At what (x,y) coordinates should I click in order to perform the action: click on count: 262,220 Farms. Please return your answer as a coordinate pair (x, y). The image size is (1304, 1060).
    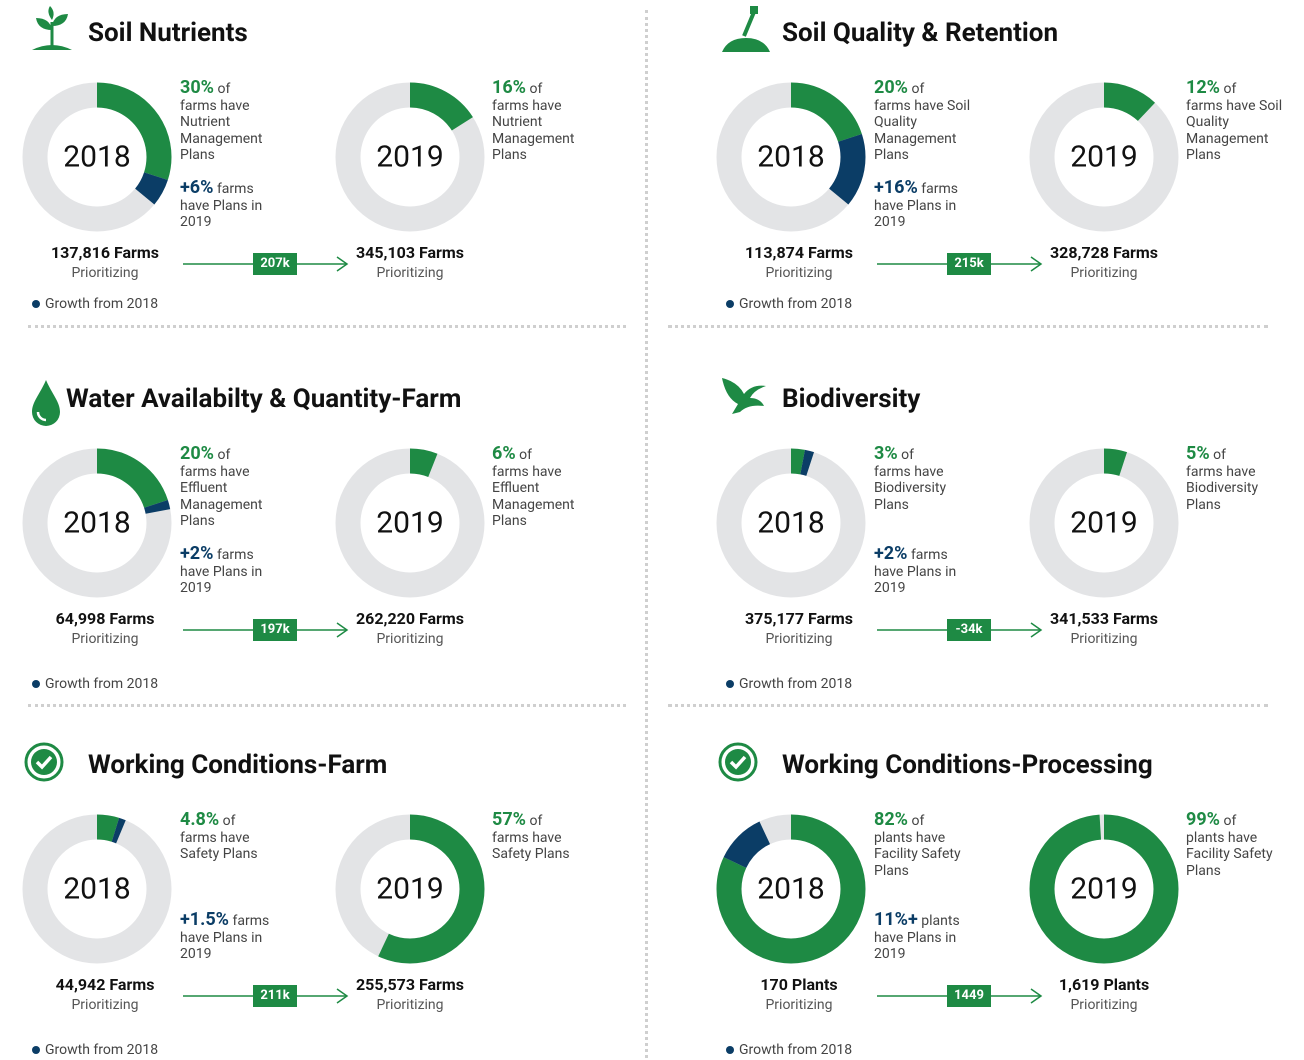
    Looking at the image, I should click on (409, 618).